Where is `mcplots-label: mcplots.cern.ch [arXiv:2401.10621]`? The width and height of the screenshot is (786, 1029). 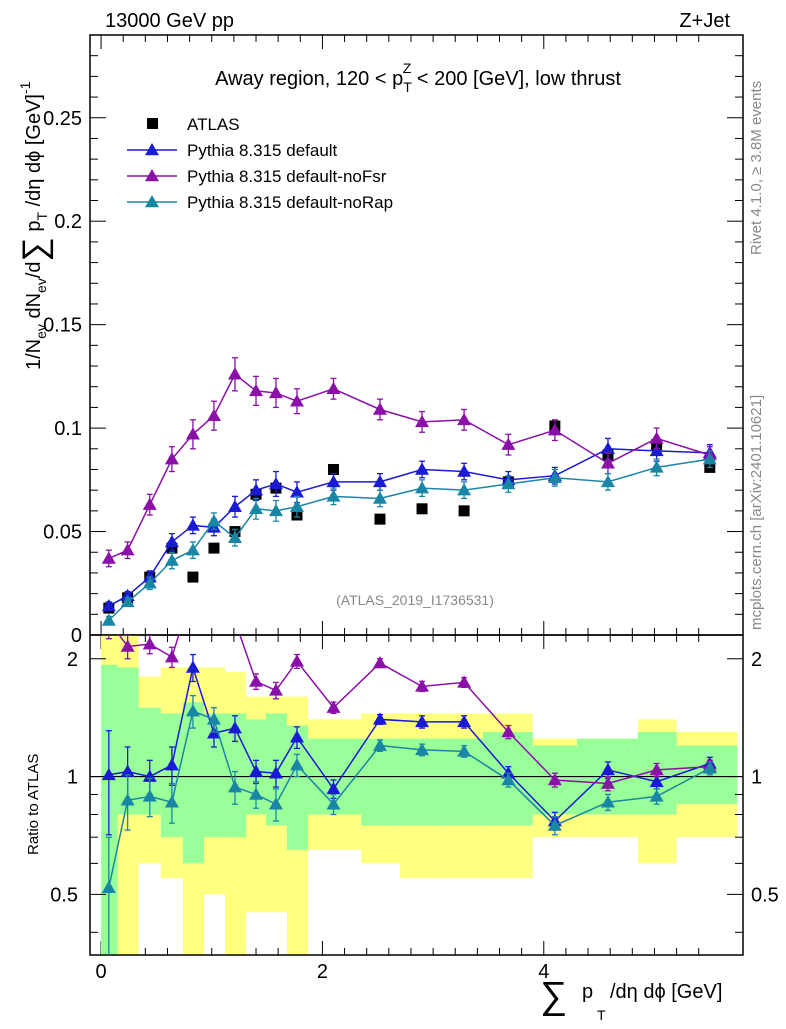
mcplots-label: mcplots.cern.ch [arXiv:2401.10621] is located at coordinates (756, 512).